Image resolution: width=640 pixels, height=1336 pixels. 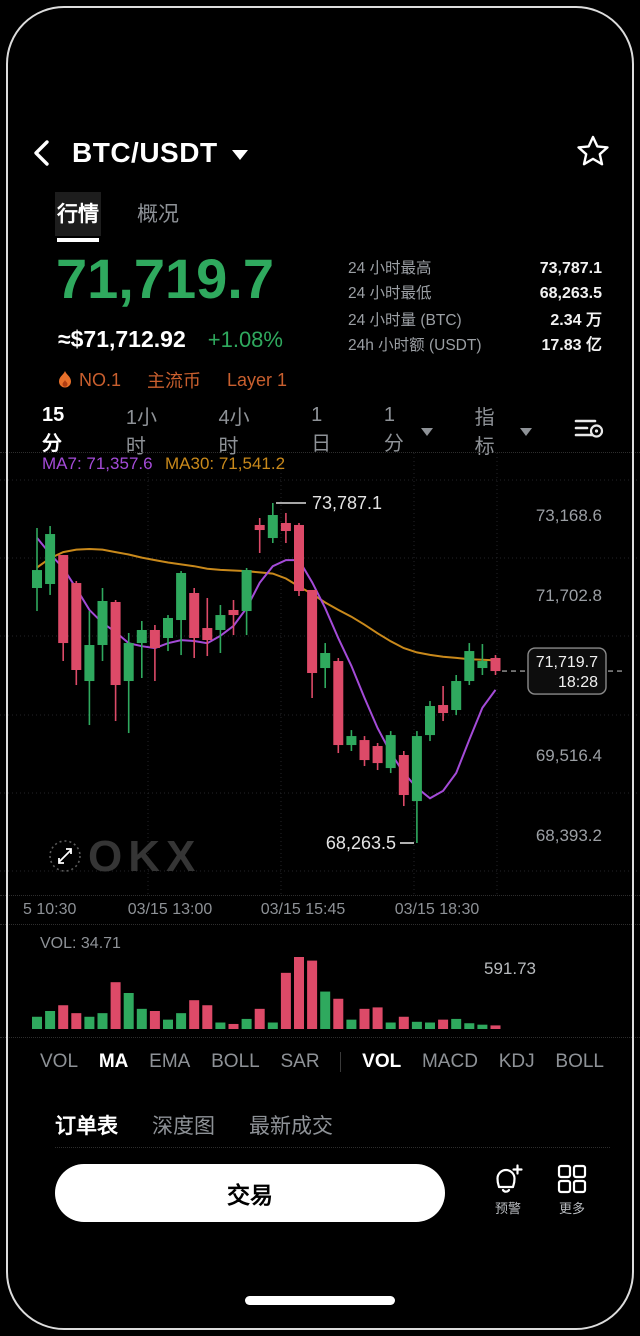 What do you see at coordinates (507, 1208) in the screenshot?
I see `alert-label: 预警` at bounding box center [507, 1208].